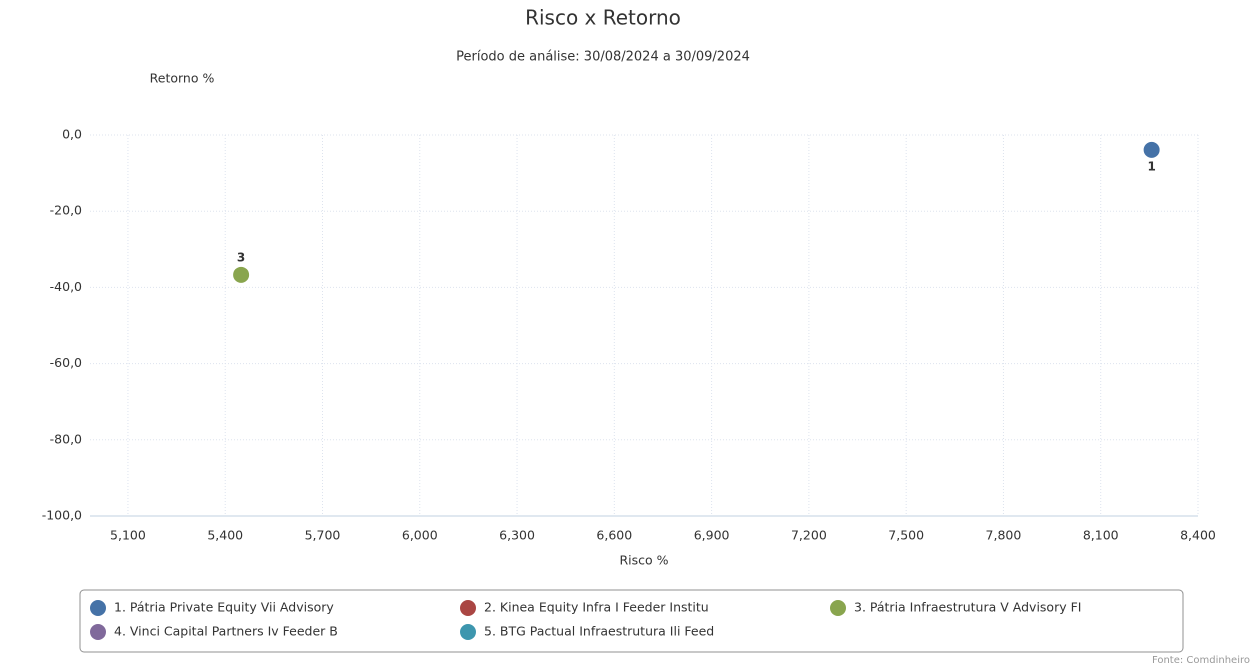 The width and height of the screenshot is (1250, 665). I want to click on x-tick-label: 7,200, so click(809, 535).